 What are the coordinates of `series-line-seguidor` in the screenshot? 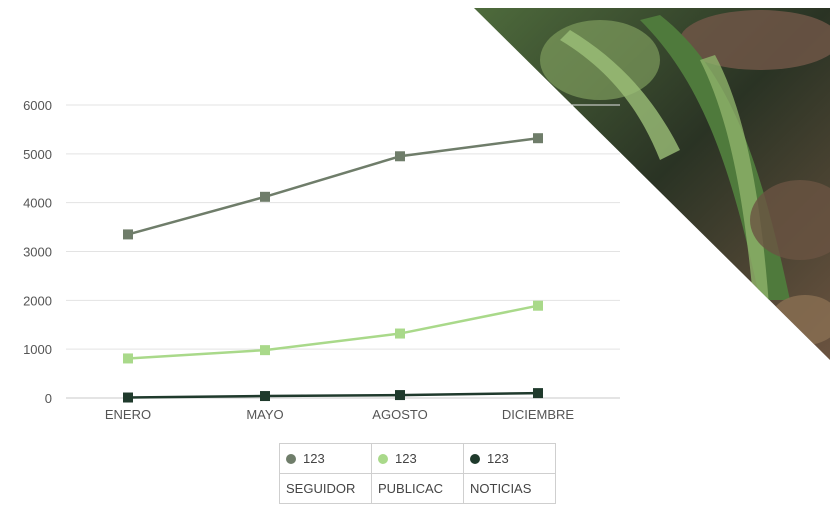 It's located at (333, 186).